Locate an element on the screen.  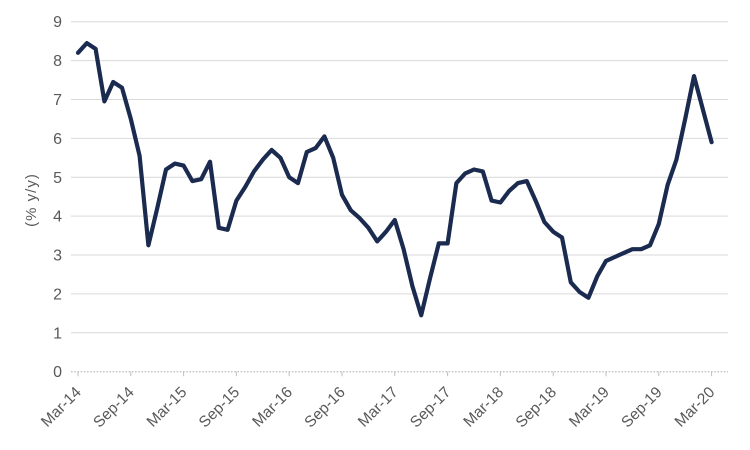
y-axis-tick-label: 8 is located at coordinates (57, 61).